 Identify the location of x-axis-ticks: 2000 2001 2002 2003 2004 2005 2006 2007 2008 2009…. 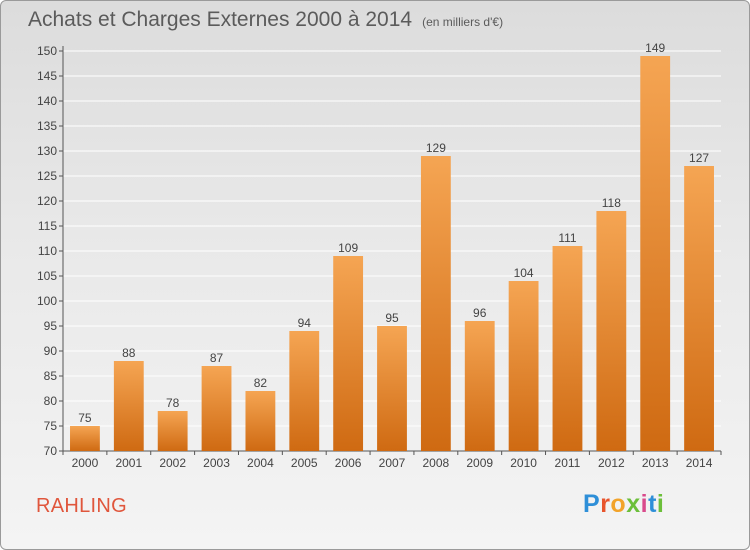
(392, 460).